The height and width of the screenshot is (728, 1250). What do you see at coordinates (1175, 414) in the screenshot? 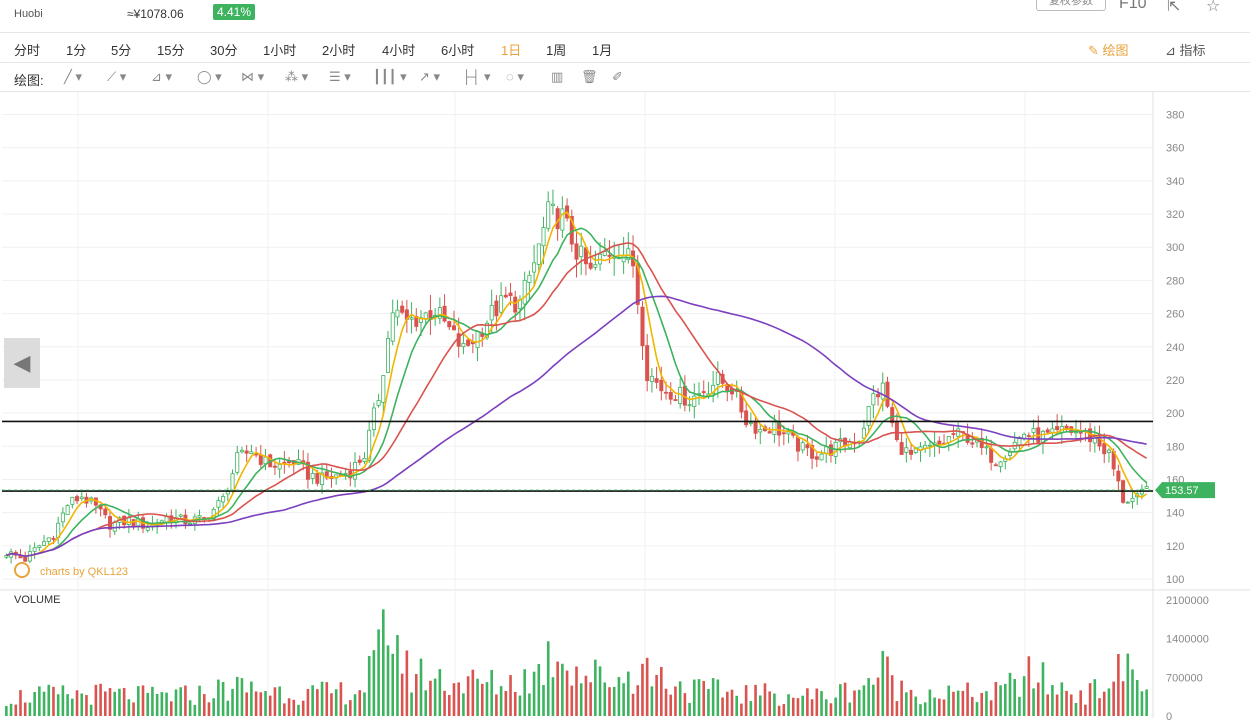
I see `y-tick-label: 200` at bounding box center [1175, 414].